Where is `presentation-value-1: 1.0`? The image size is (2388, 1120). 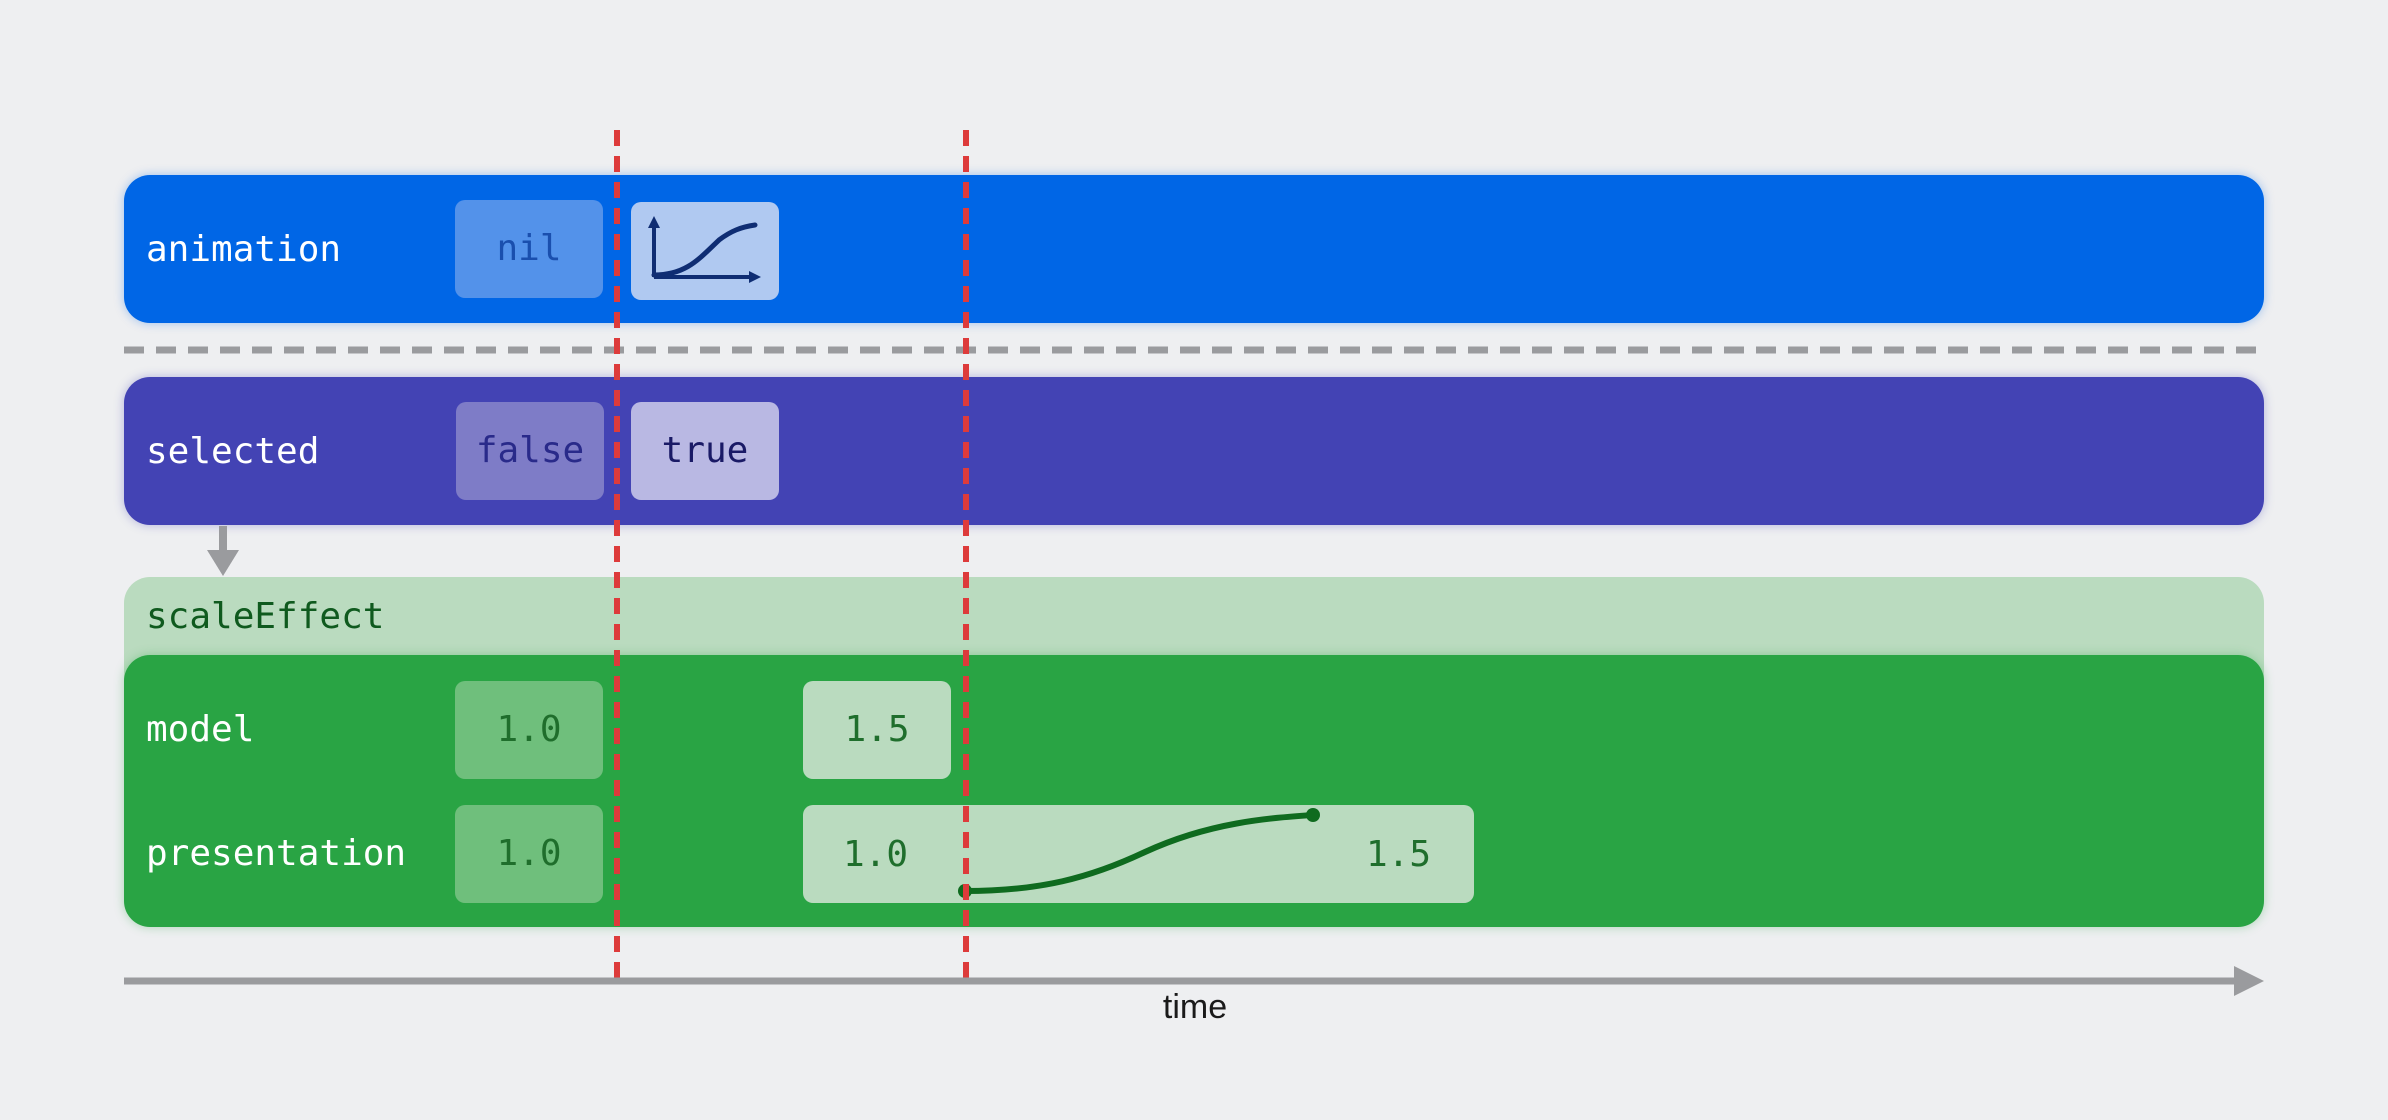
presentation-value-1: 1.0 is located at coordinates (529, 853).